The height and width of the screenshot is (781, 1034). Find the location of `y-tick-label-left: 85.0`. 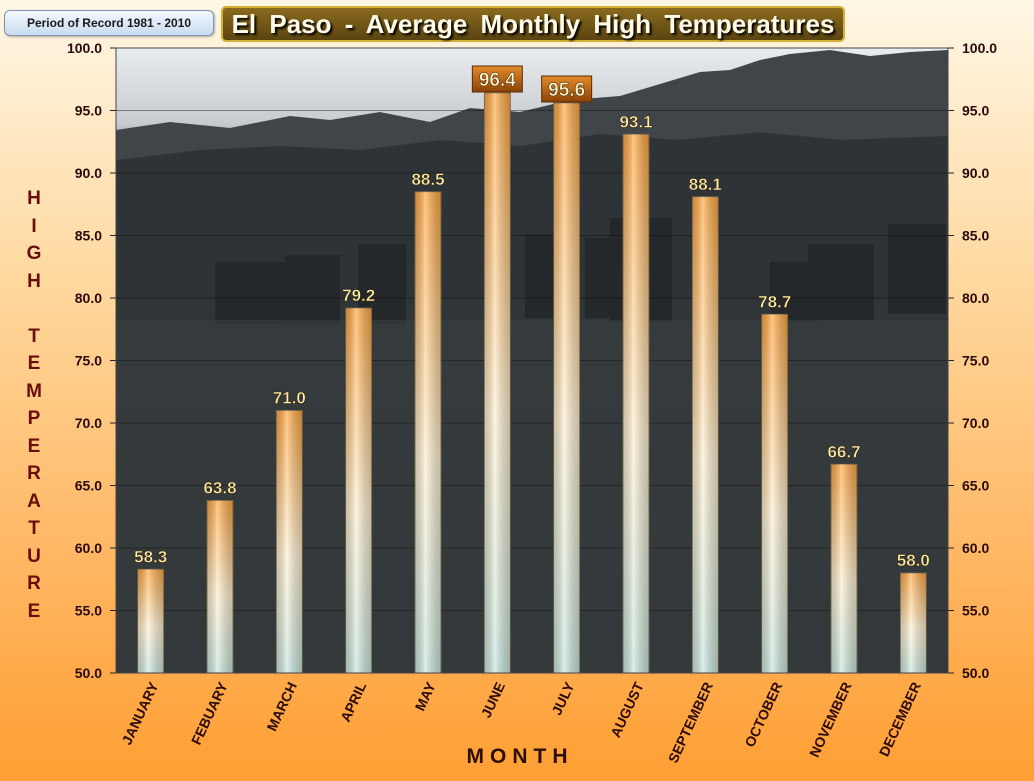

y-tick-label-left: 85.0 is located at coordinates (88, 236).